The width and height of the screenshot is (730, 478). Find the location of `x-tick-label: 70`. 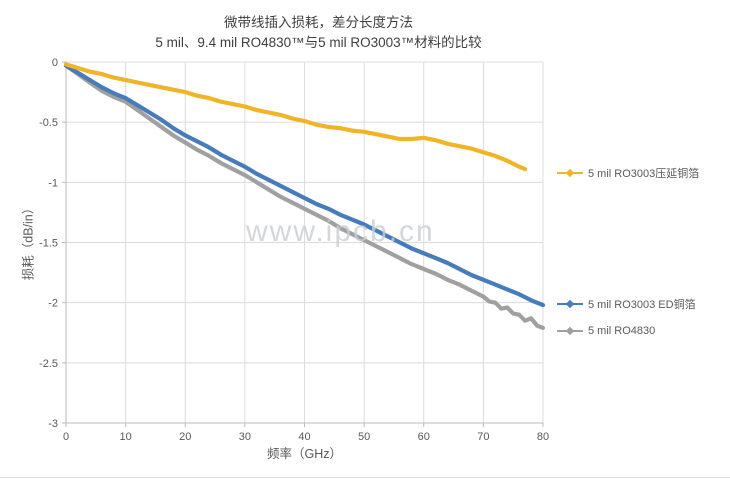

x-tick-label: 70 is located at coordinates (483, 437).